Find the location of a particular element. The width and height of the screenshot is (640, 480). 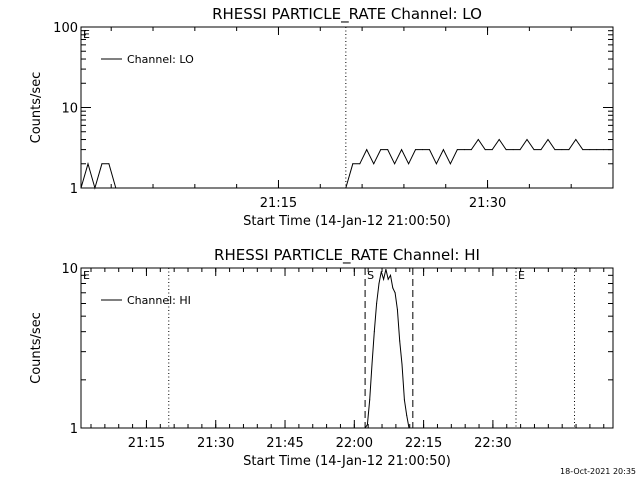

footer-timestamp: 18-Oct-2021 20:35 is located at coordinates (598, 471).